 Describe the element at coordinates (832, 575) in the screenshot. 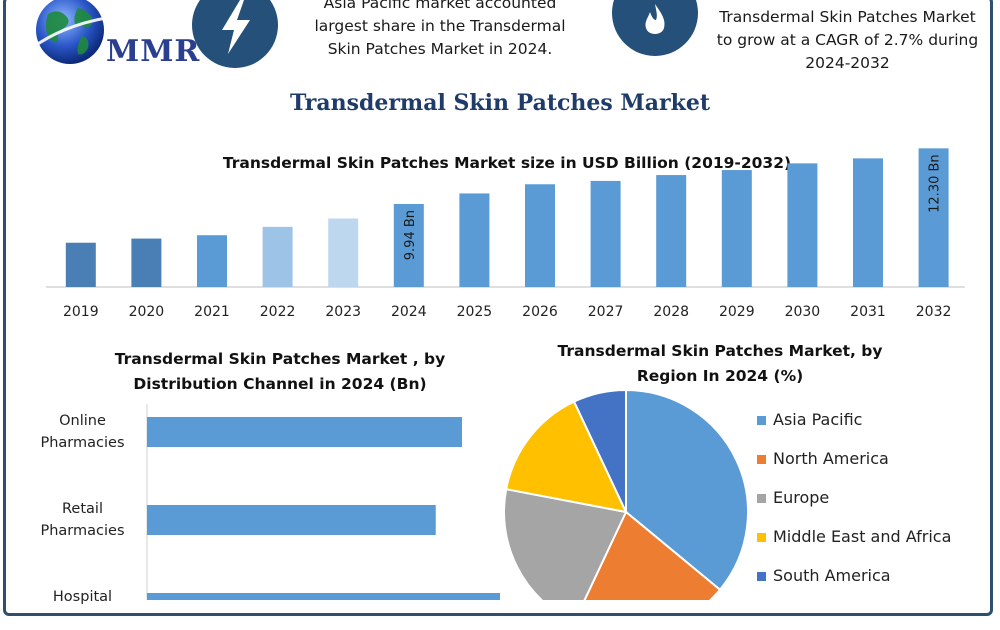

I see `legend-label: South America` at that location.